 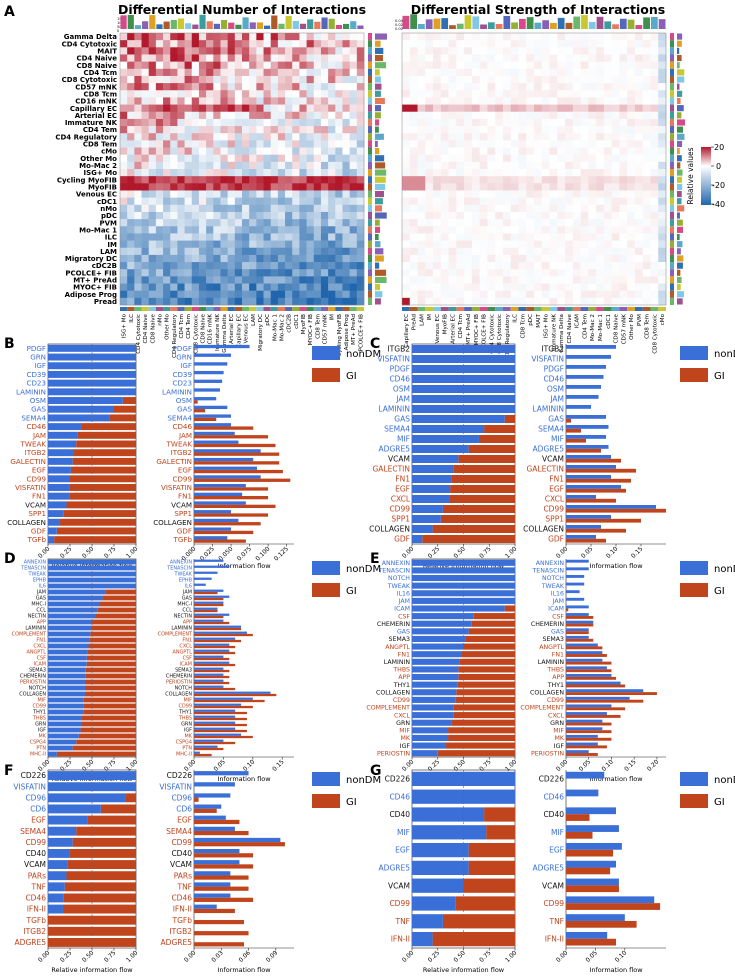 I want to click on row-total-bar, so click(x=377, y=265).